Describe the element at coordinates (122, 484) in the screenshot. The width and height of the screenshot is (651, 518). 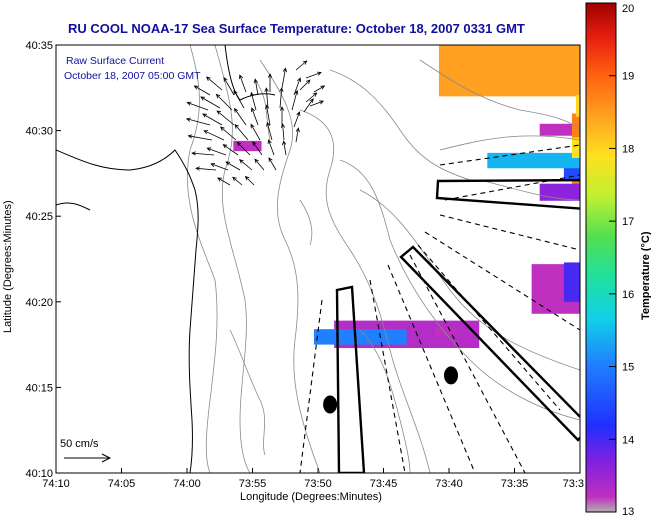
I see `x-tick-label: 74:05` at that location.